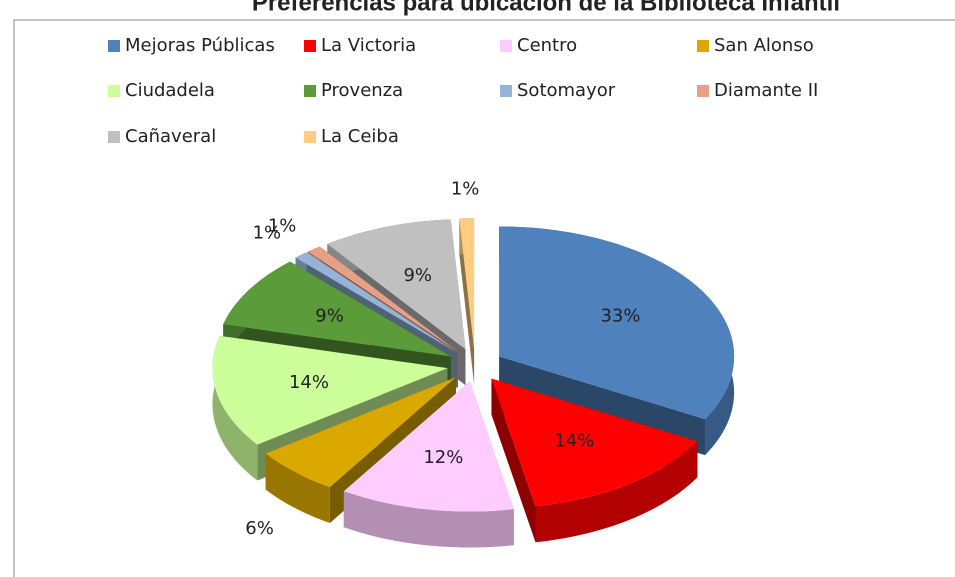  What do you see at coordinates (259, 528) in the screenshot?
I see `data-label: 6%` at bounding box center [259, 528].